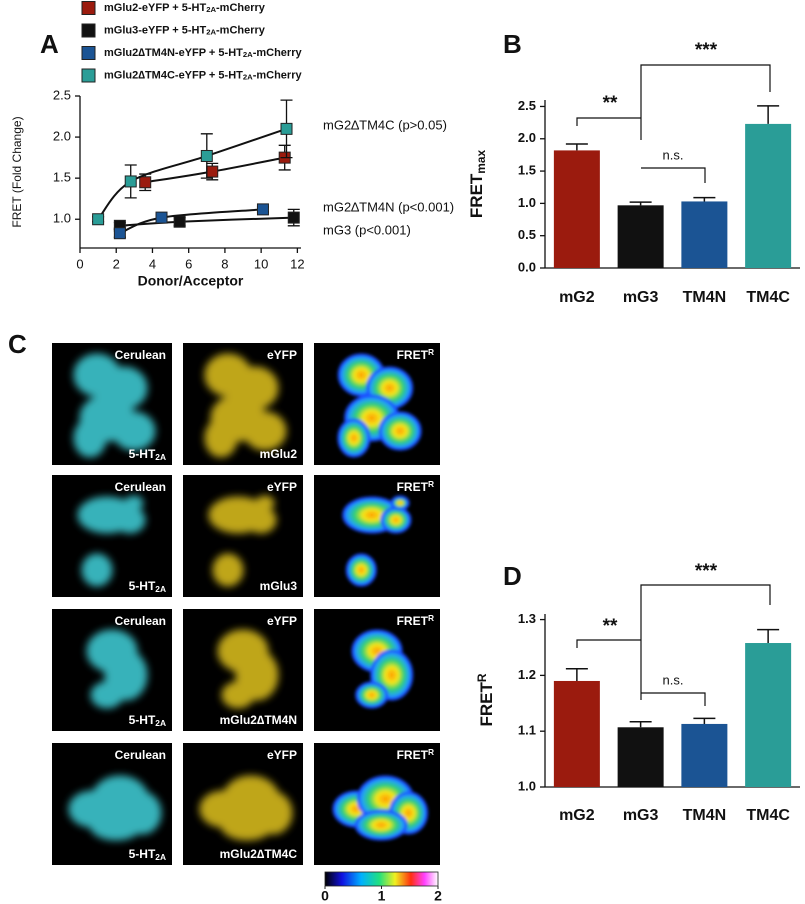  What do you see at coordinates (279, 454) in the screenshot?
I see `image-label: mGlu2` at bounding box center [279, 454].